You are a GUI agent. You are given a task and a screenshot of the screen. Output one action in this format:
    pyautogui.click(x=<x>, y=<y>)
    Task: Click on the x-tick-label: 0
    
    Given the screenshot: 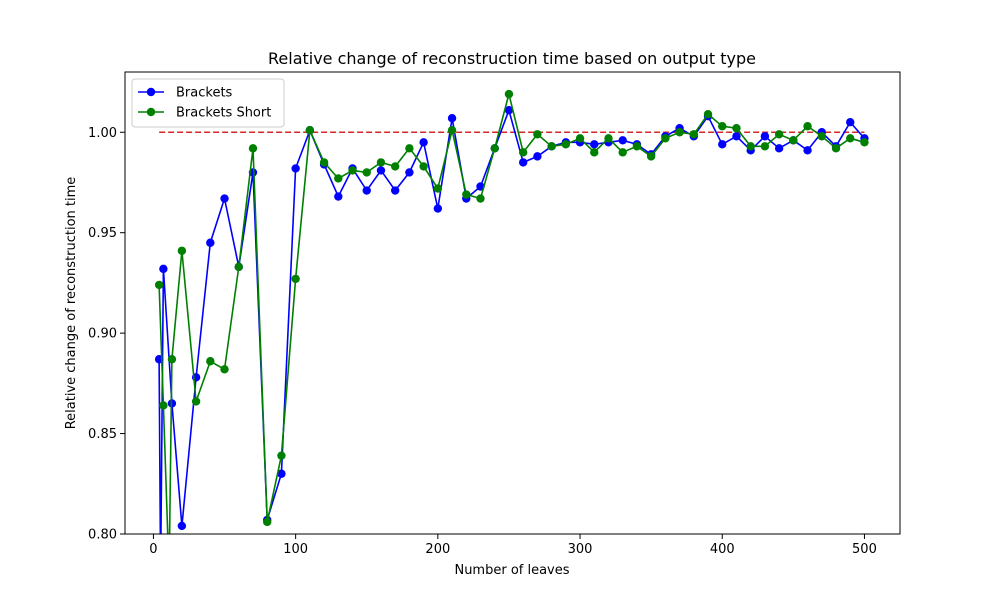 What is the action you would take?
    pyautogui.click(x=153, y=549)
    